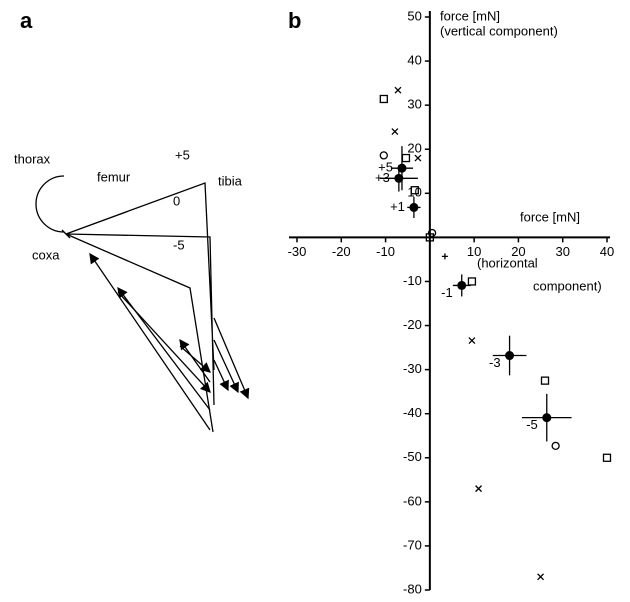 The image size is (630, 602). Describe the element at coordinates (532, 424) in the screenshot. I see `point-label: -5` at that location.